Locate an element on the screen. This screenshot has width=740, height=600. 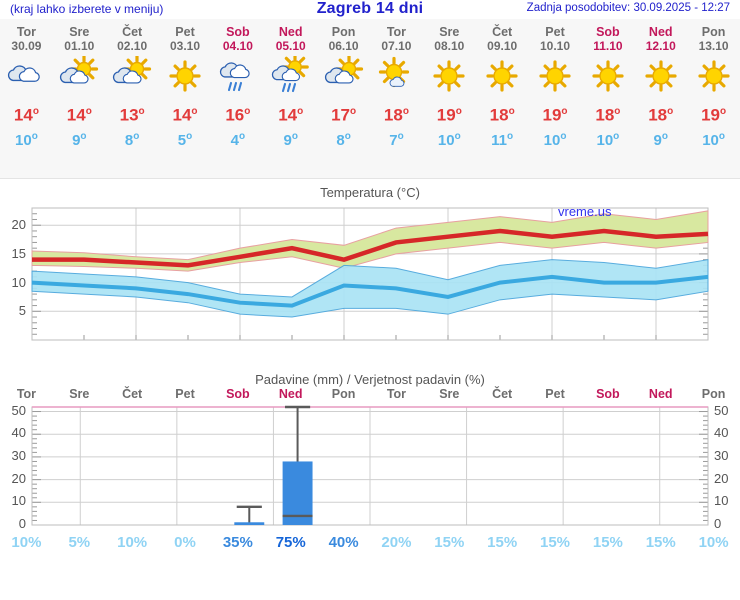
precip-y-tick-left: 50 is located at coordinates (18, 410).